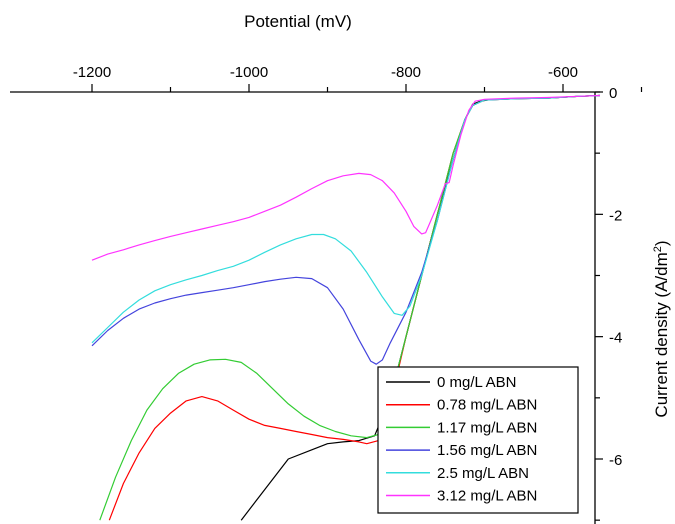 The image size is (675, 524). Describe the element at coordinates (476, 382) in the screenshot. I see `legend-label: 0 mg/L ABN` at that location.